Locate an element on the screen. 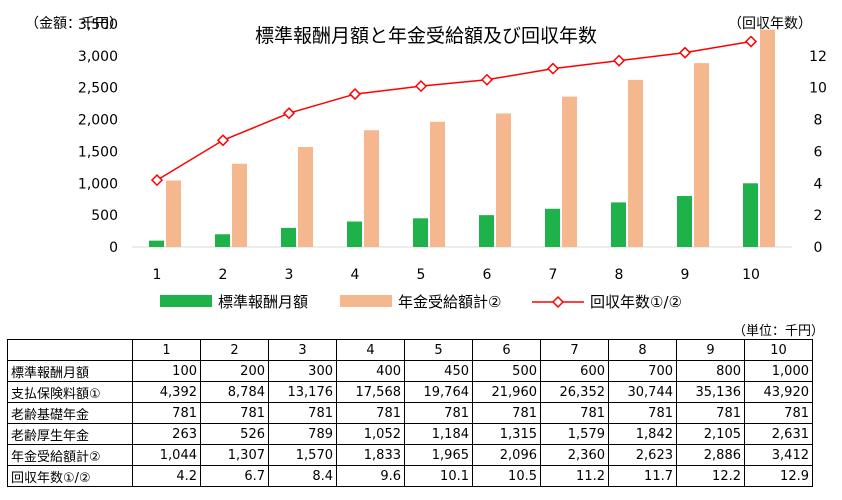 The width and height of the screenshot is (842, 500). table-cell: 12.9 is located at coordinates (778, 476).